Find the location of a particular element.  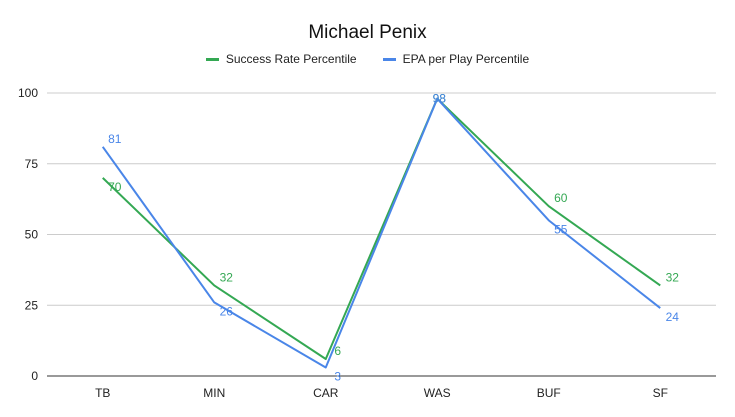

data-label-success-rate-car: 6 is located at coordinates (337, 351).